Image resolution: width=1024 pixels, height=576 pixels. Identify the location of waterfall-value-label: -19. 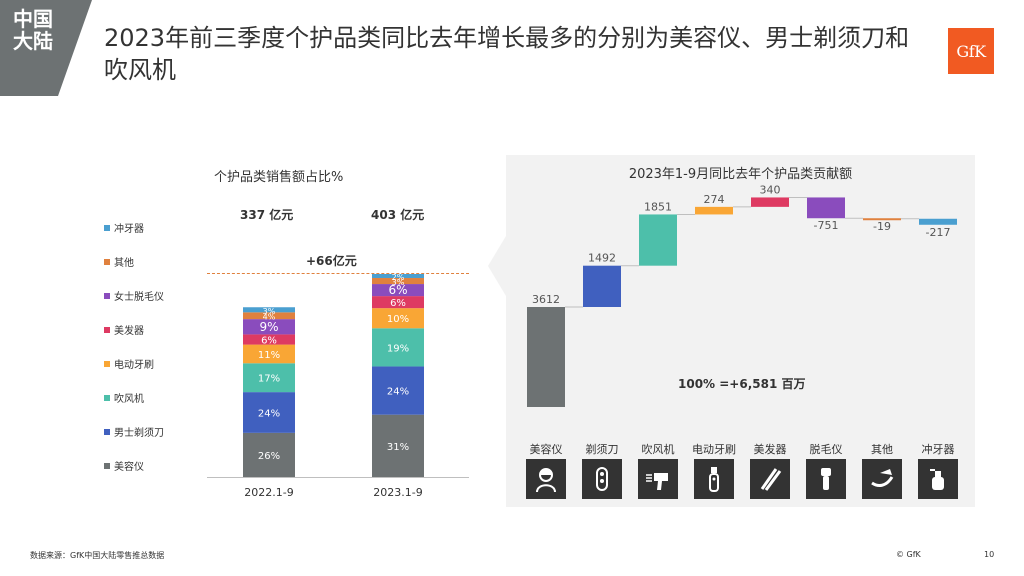
(882, 226).